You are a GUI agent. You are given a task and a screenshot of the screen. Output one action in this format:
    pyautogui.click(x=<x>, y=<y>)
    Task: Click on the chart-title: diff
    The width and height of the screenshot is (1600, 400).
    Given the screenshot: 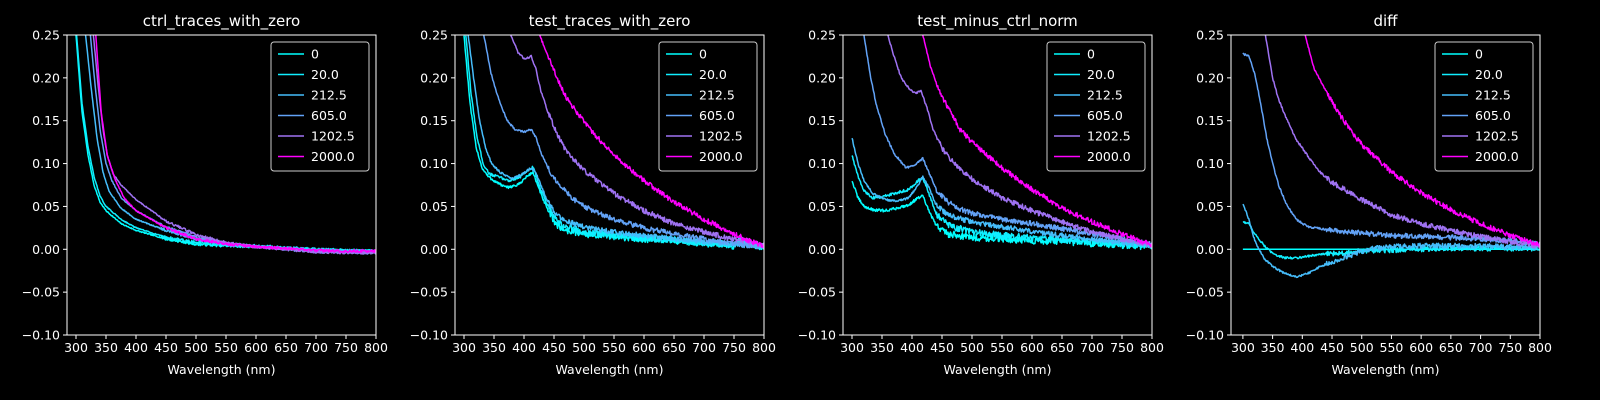 What is the action you would take?
    pyautogui.click(x=1385, y=21)
    